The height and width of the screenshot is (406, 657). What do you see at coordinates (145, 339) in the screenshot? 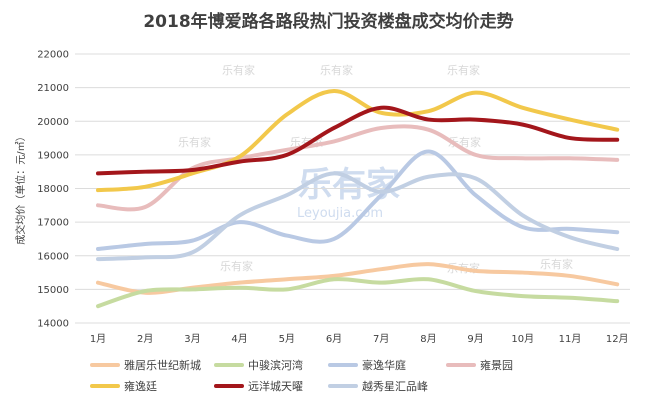
I see `x-tick-label: 2月` at bounding box center [145, 339].